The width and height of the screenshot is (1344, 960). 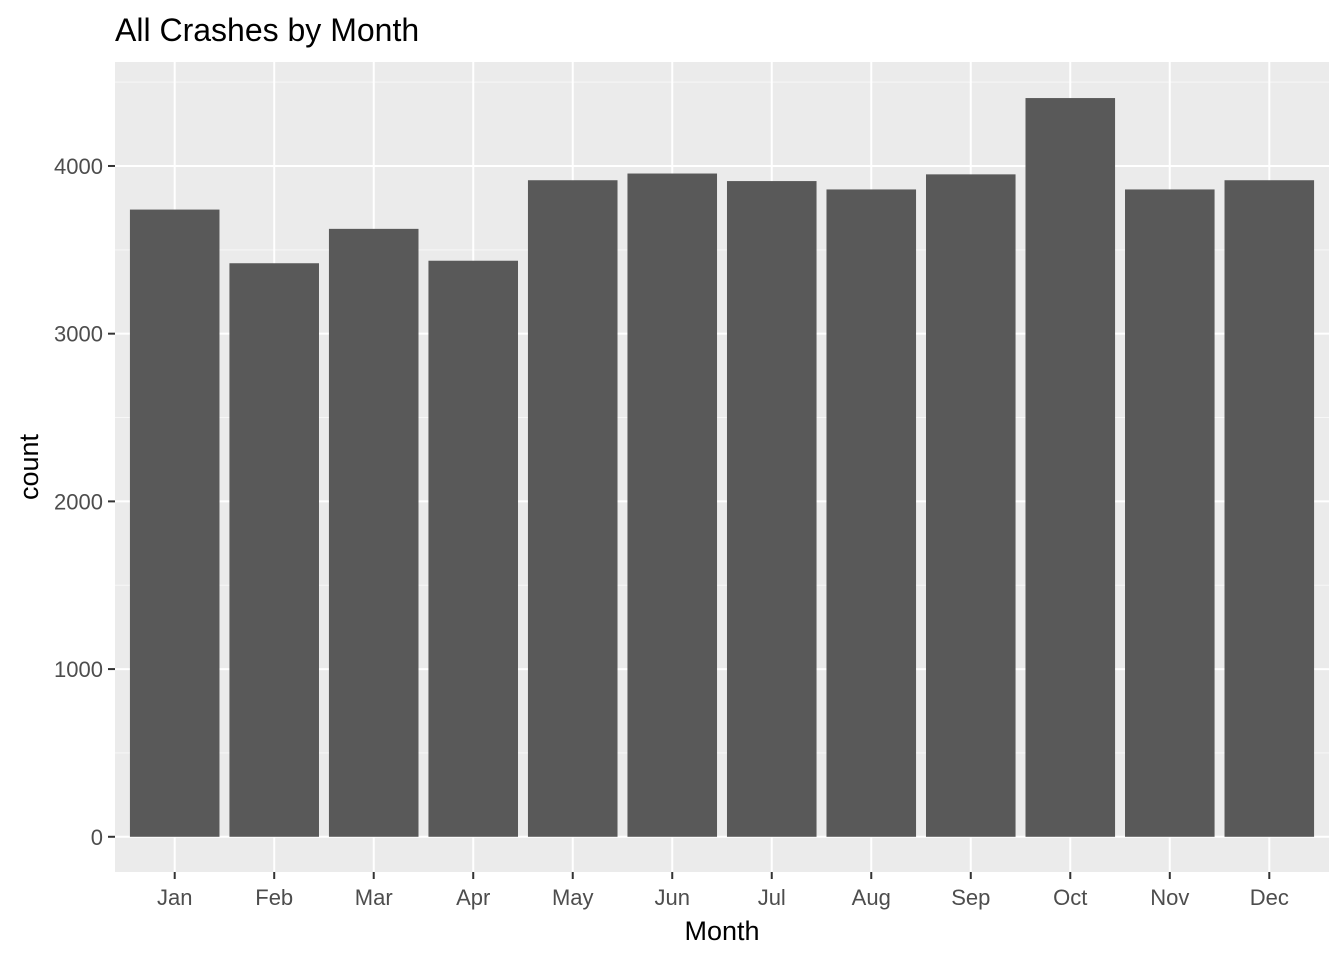 What do you see at coordinates (771, 509) in the screenshot?
I see `bar-jul` at bounding box center [771, 509].